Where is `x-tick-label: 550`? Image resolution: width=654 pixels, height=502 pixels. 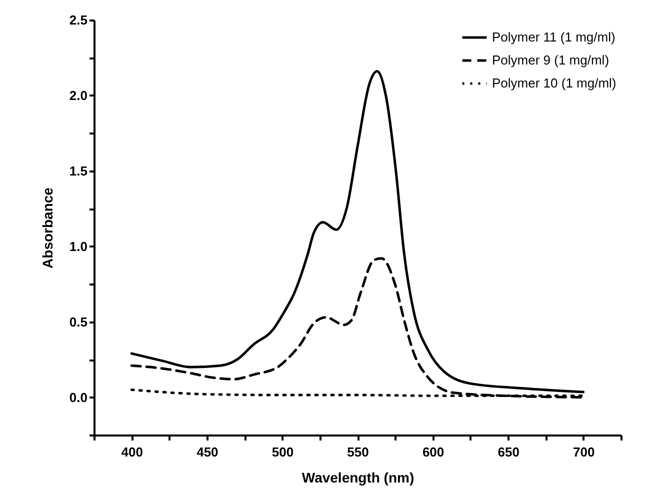
x-tick-label: 550 is located at coordinates (358, 452).